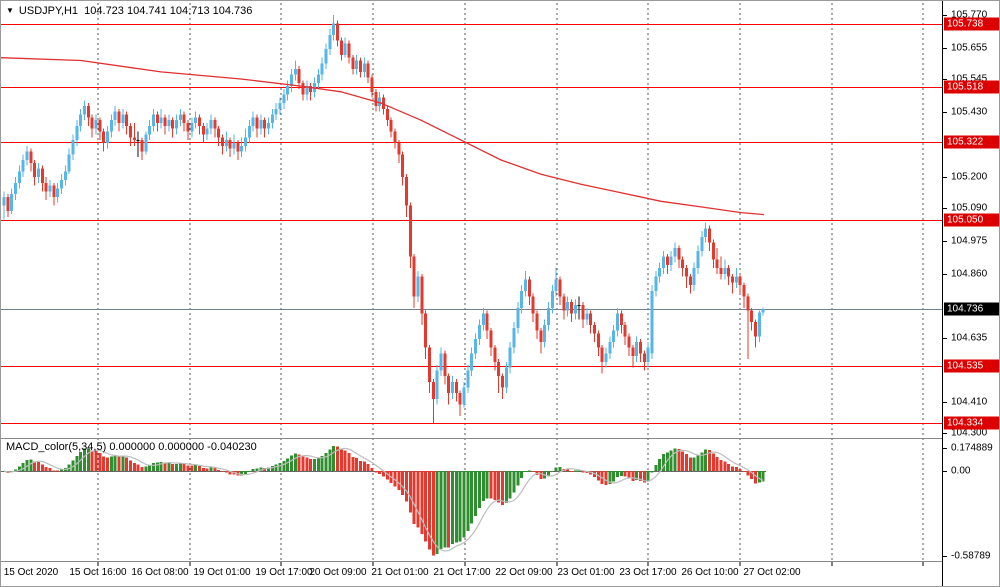  Describe the element at coordinates (500, 438) in the screenshot. I see `panel-separator` at that location.